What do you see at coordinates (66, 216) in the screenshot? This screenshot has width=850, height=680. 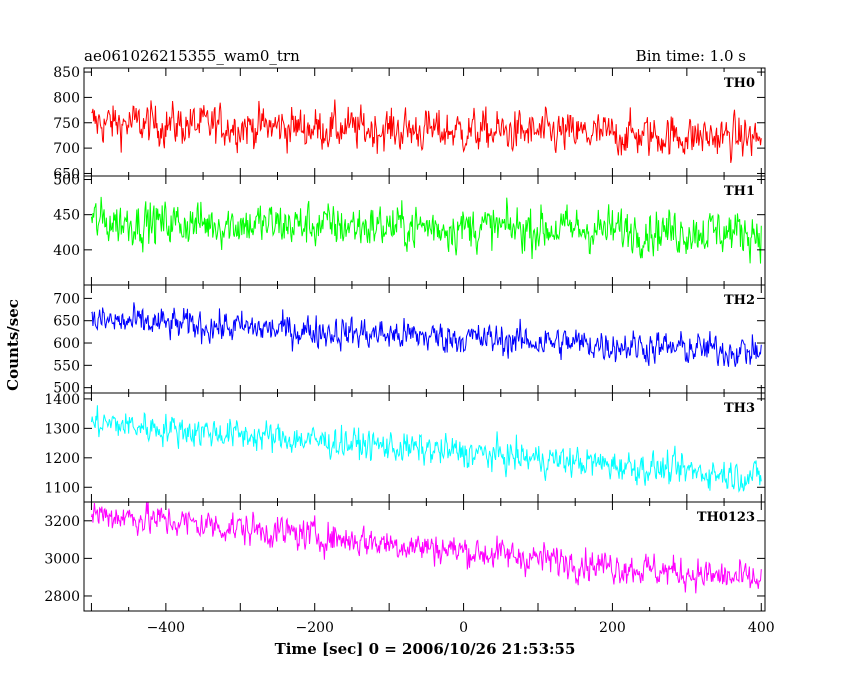 I see `y-tick-label: 450` at bounding box center [66, 216].